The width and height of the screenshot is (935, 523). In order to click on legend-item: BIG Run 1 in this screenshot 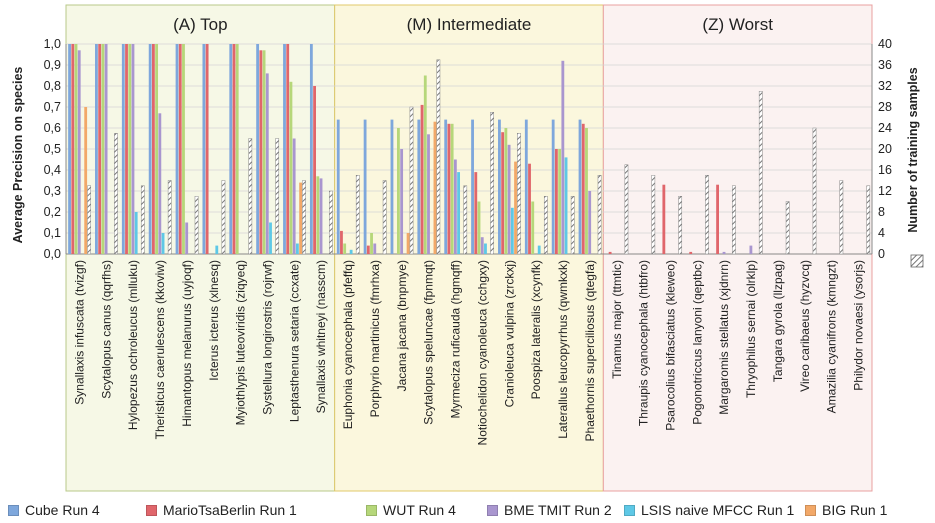, I will do `click(846, 510)`.